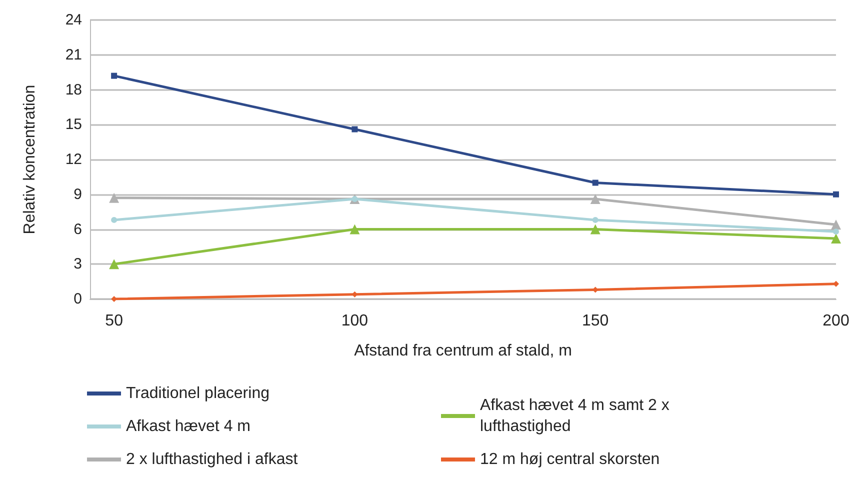 This screenshot has width=856, height=477. Describe the element at coordinates (73, 89) in the screenshot. I see `y-tick-label: 18` at that location.